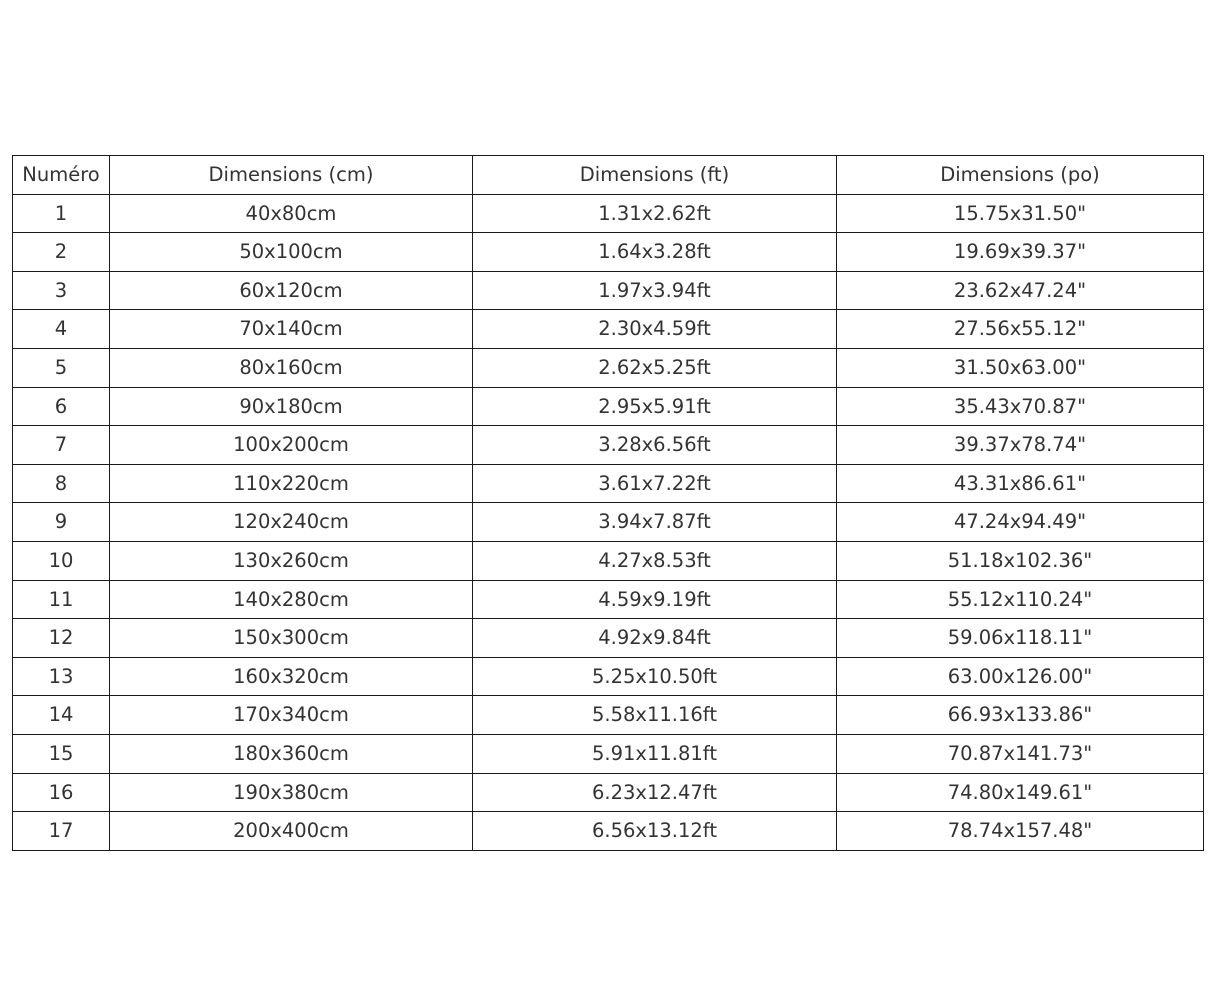  What do you see at coordinates (61, 406) in the screenshot?
I see `table-cell-numero: 6` at bounding box center [61, 406].